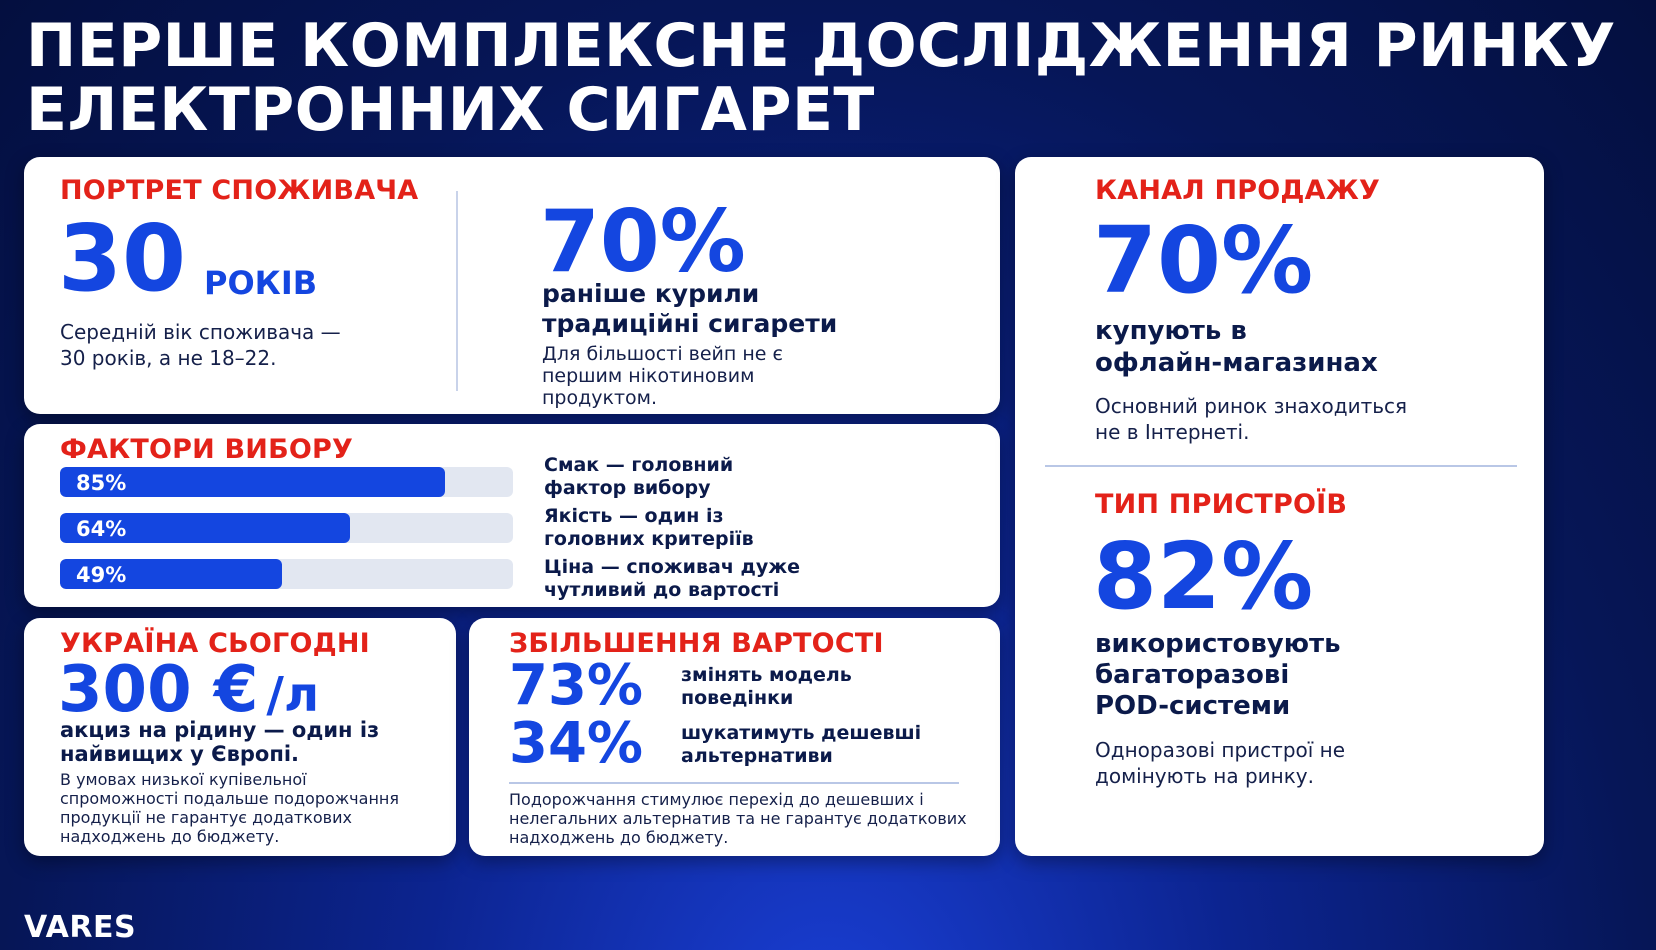  What do you see at coordinates (101, 575) in the screenshot?
I see `factor-value-label: 49%` at bounding box center [101, 575].